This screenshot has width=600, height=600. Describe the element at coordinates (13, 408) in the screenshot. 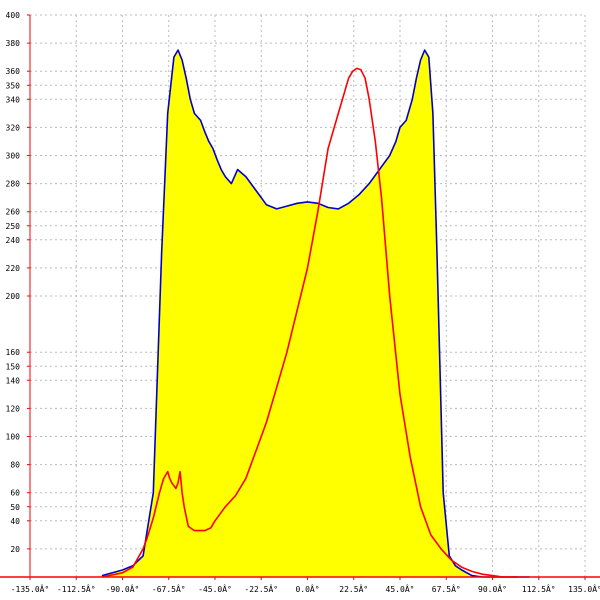

I see `y-tick-label: 120` at that location.